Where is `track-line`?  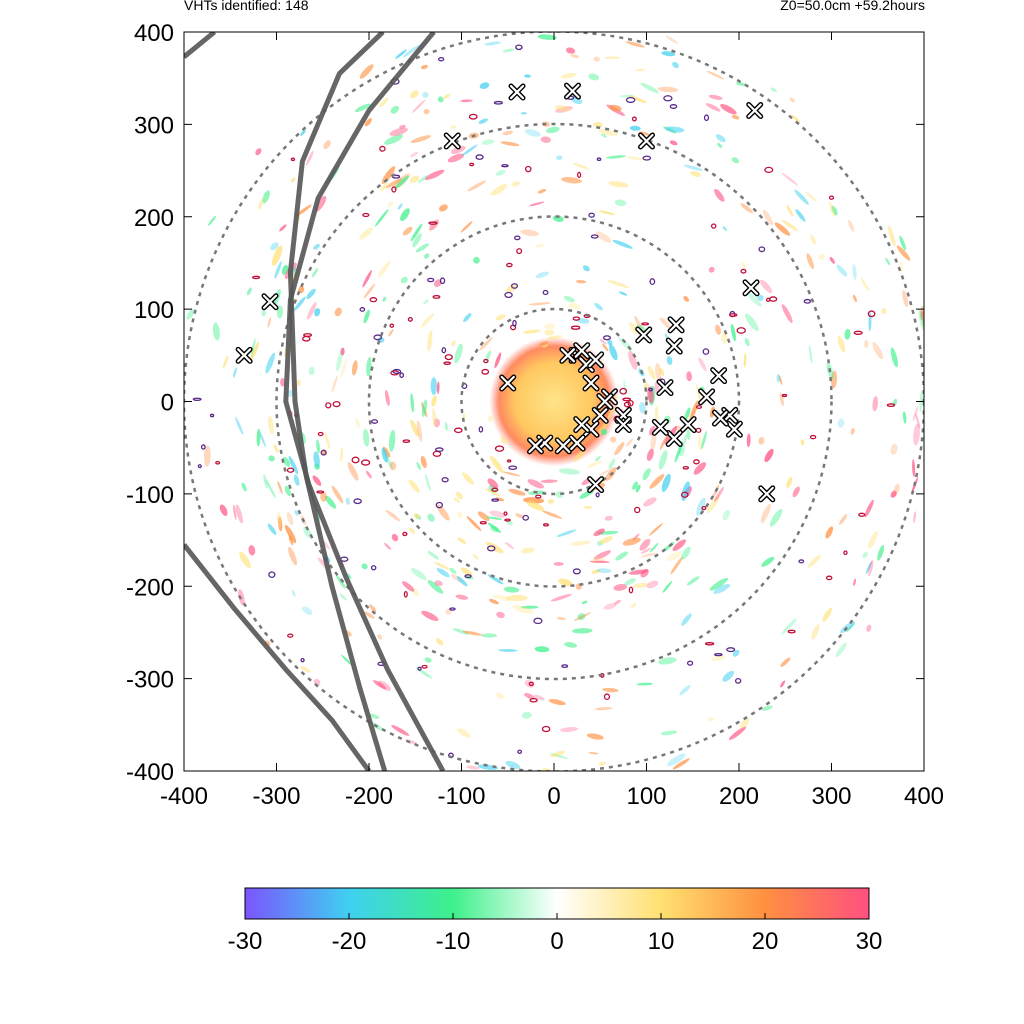 track-line is located at coordinates (337, 401).